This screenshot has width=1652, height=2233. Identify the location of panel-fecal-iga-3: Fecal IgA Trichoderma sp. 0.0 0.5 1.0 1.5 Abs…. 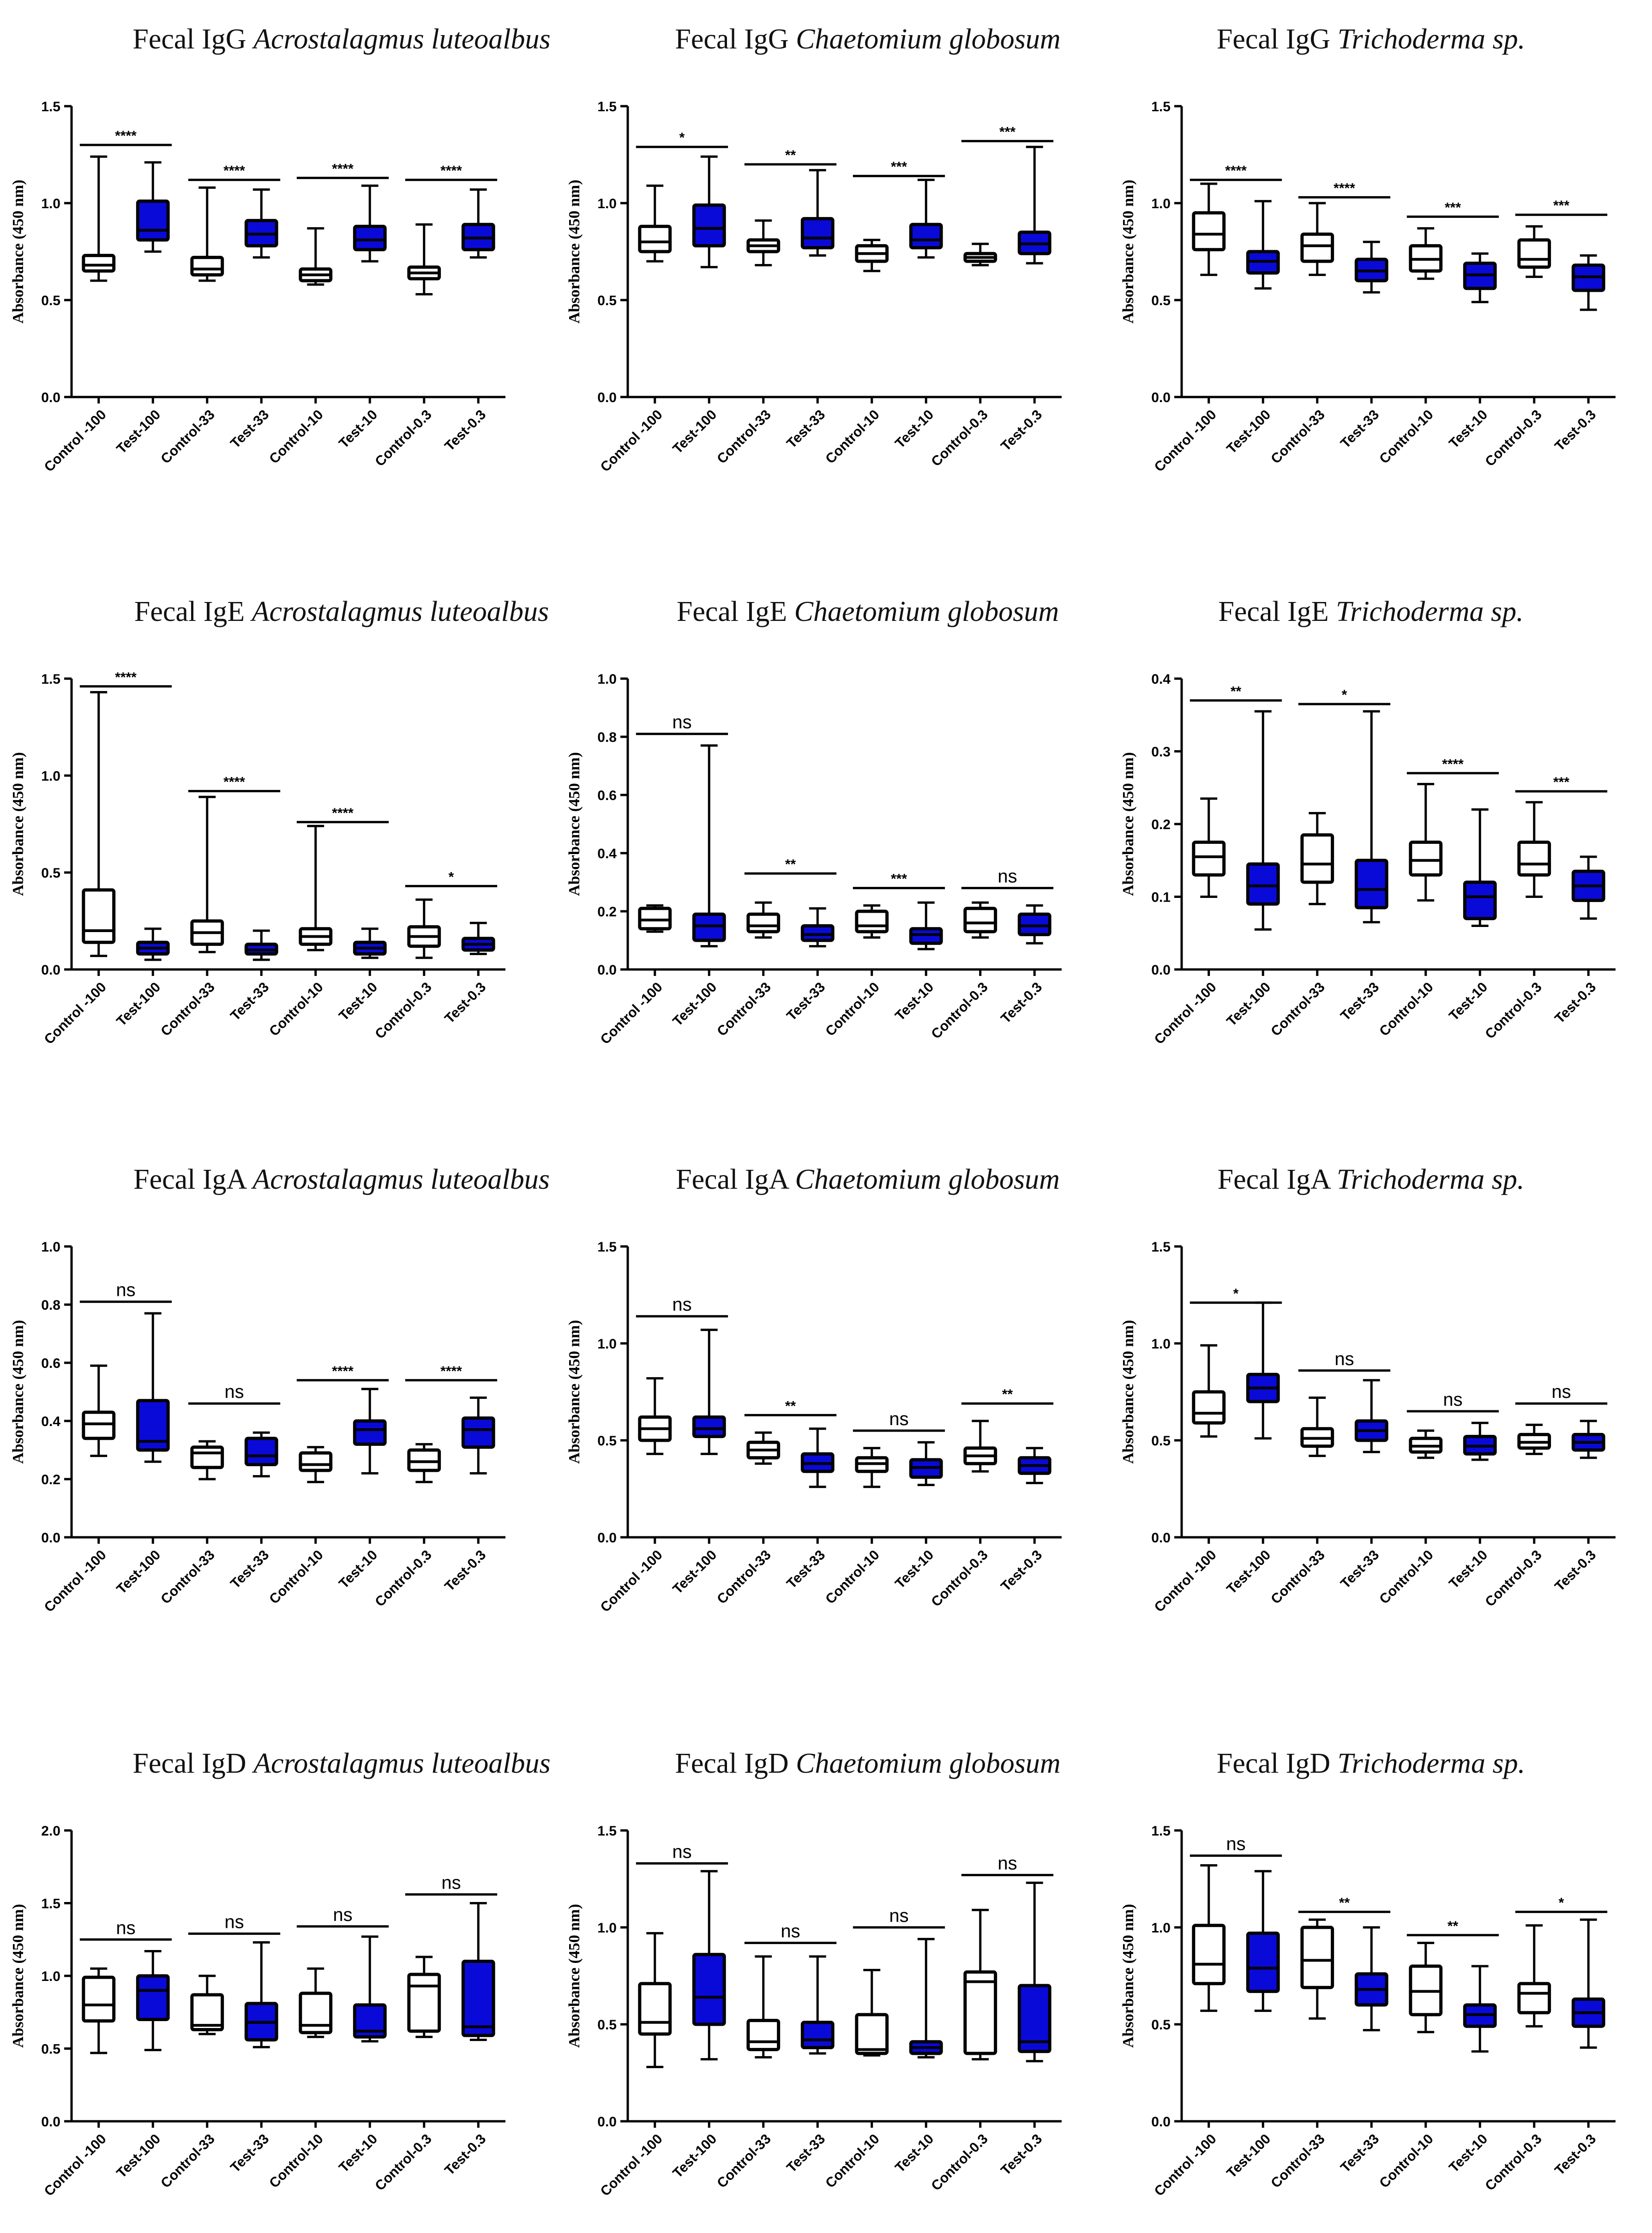
(1368, 1389).